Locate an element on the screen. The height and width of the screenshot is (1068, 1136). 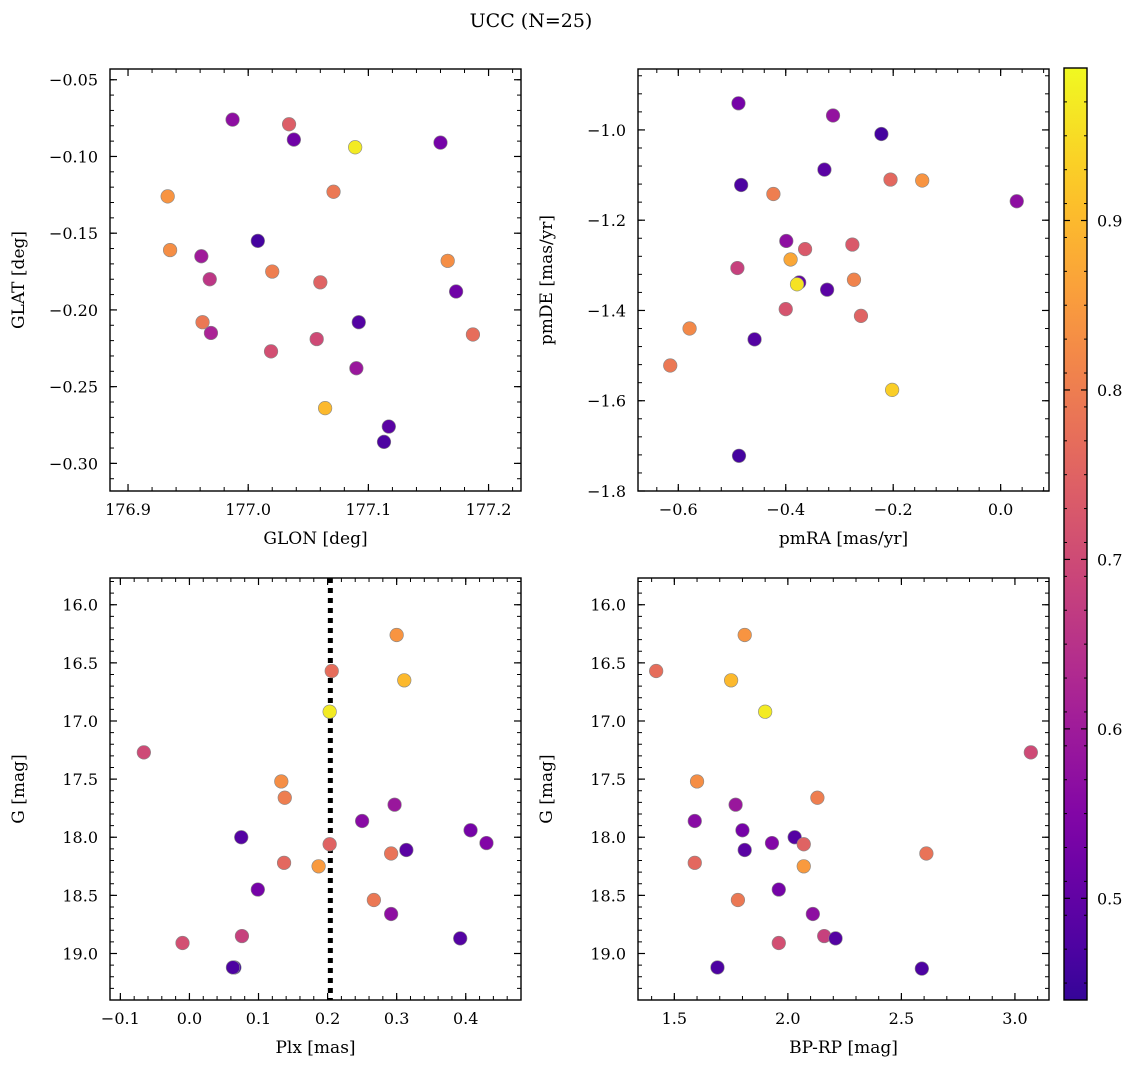
x-tick-label: 2.5 is located at coordinates (901, 1018).